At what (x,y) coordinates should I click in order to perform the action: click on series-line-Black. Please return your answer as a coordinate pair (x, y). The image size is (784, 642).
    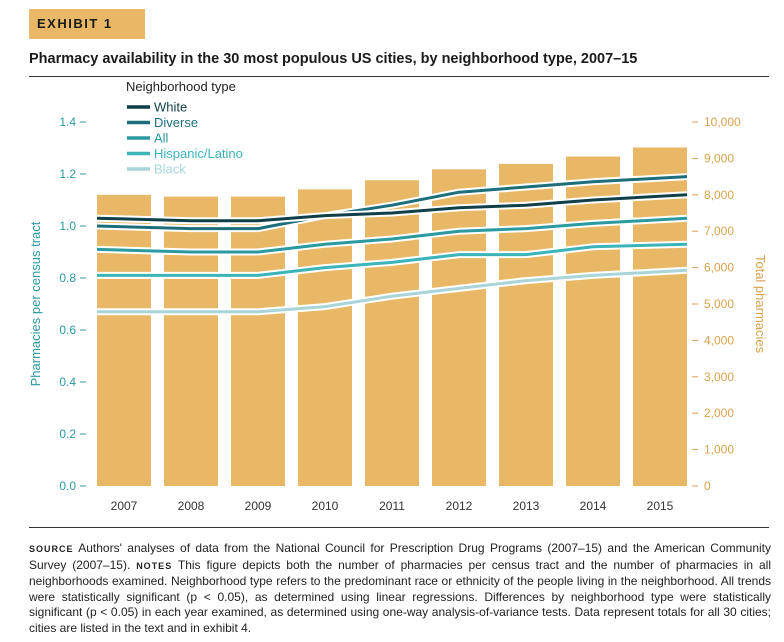
    Looking at the image, I should click on (392, 291).